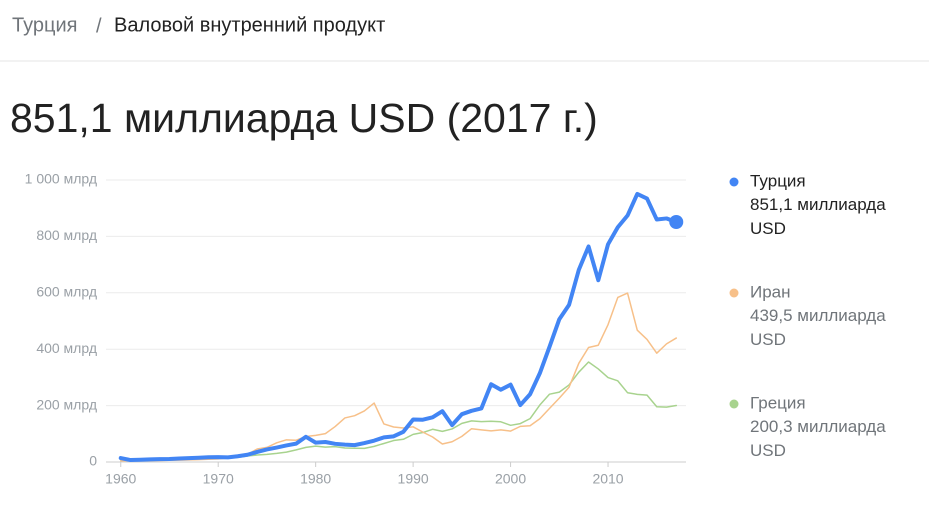 This screenshot has height=518, width=929. I want to click on y-tick-label: 200 млрд, so click(66, 404).